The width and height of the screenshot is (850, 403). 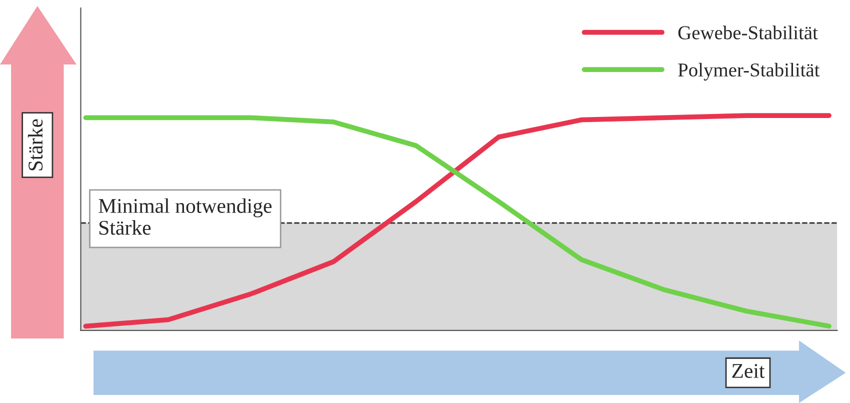 What do you see at coordinates (185, 216) in the screenshot?
I see `band-label: Minimal notwendige Stärke` at bounding box center [185, 216].